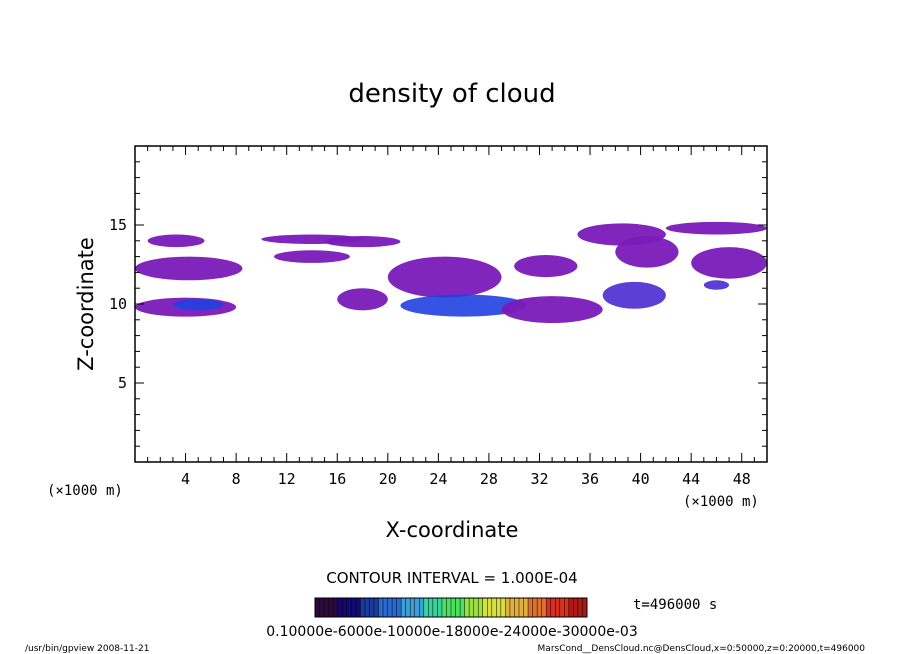  I want to click on chart-title: density of cloud, so click(451, 94).